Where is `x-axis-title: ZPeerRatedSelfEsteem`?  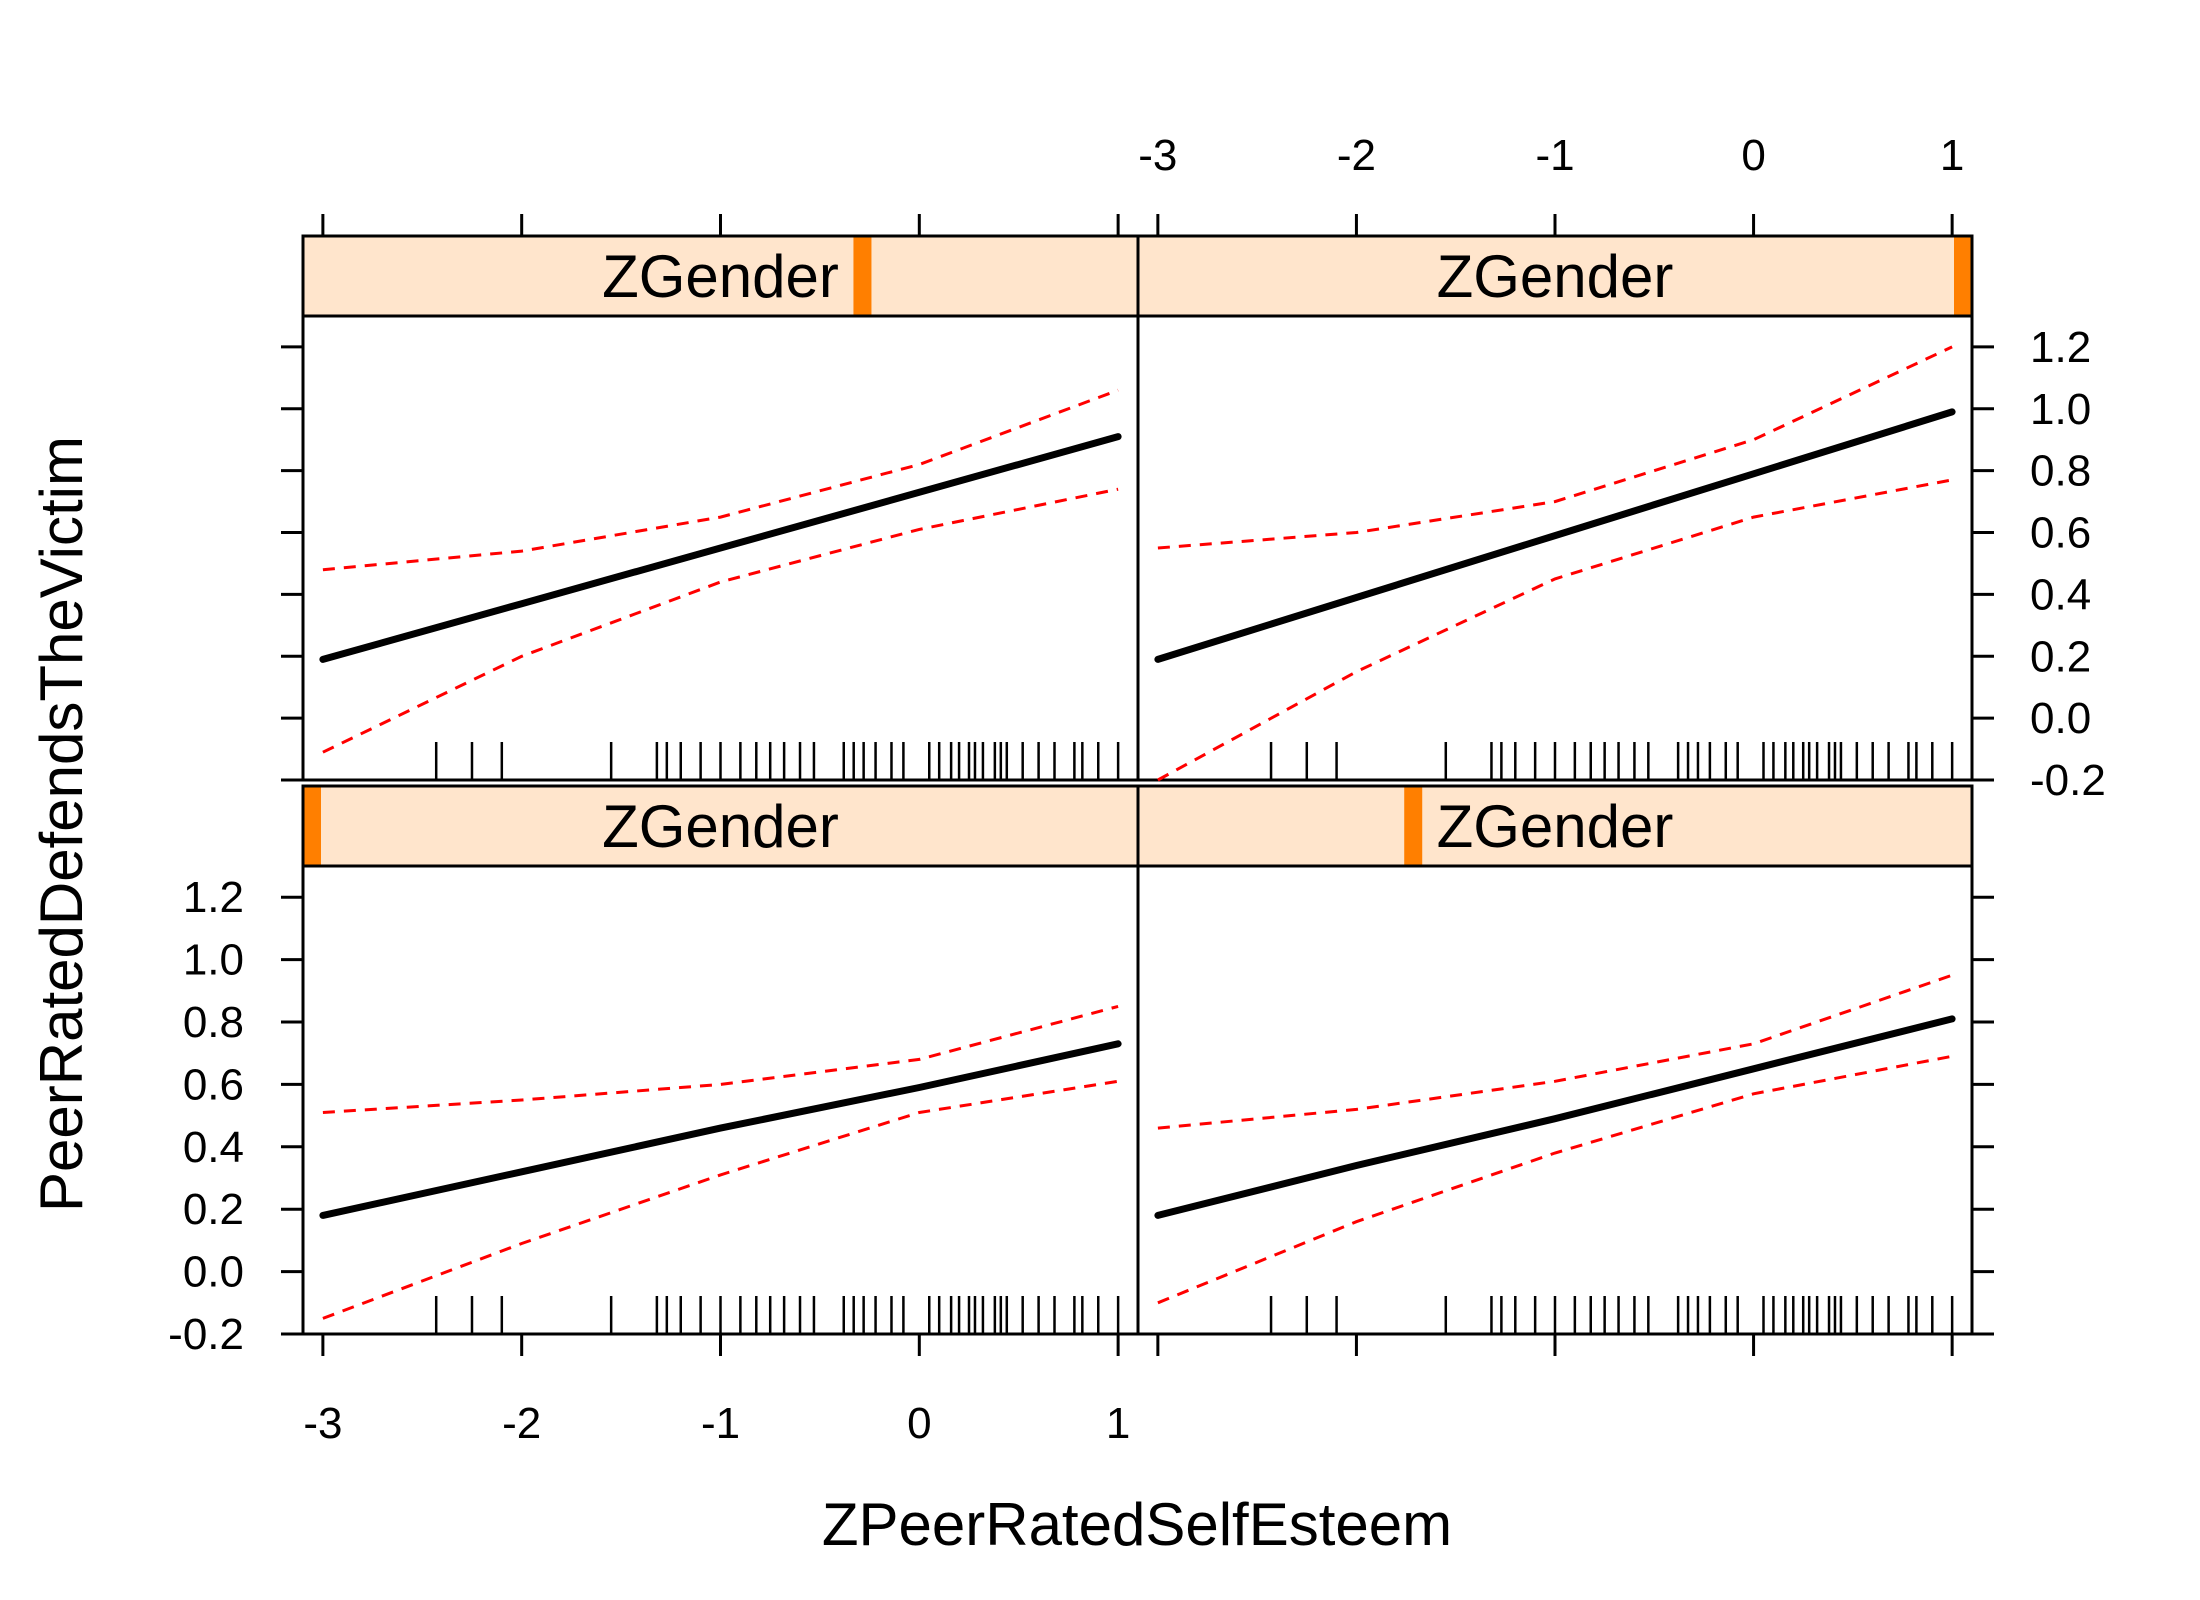 x-axis-title: ZPeerRatedSelfEsteem is located at coordinates (1137, 1524).